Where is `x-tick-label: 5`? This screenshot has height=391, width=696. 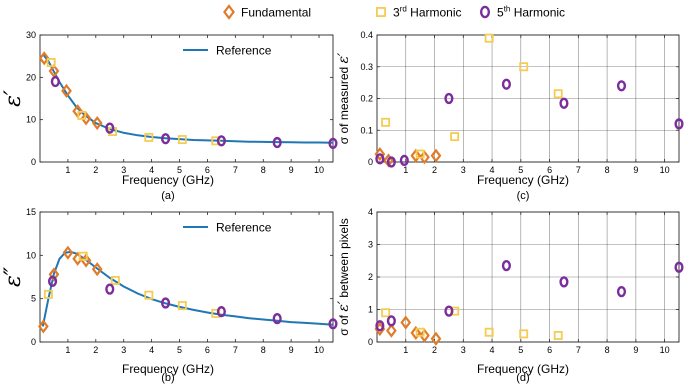
x-tick-label: 5 is located at coordinates (520, 170).